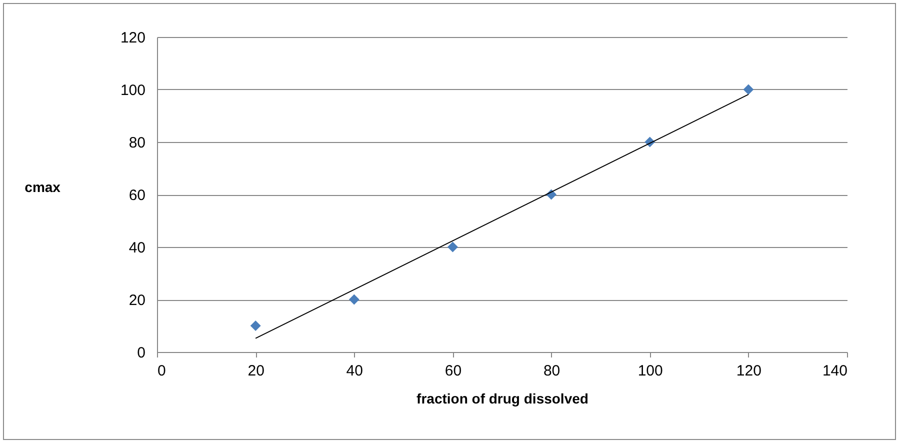 This screenshot has width=901, height=445. What do you see at coordinates (354, 371) in the screenshot?
I see `x-tick-label: 40` at bounding box center [354, 371].